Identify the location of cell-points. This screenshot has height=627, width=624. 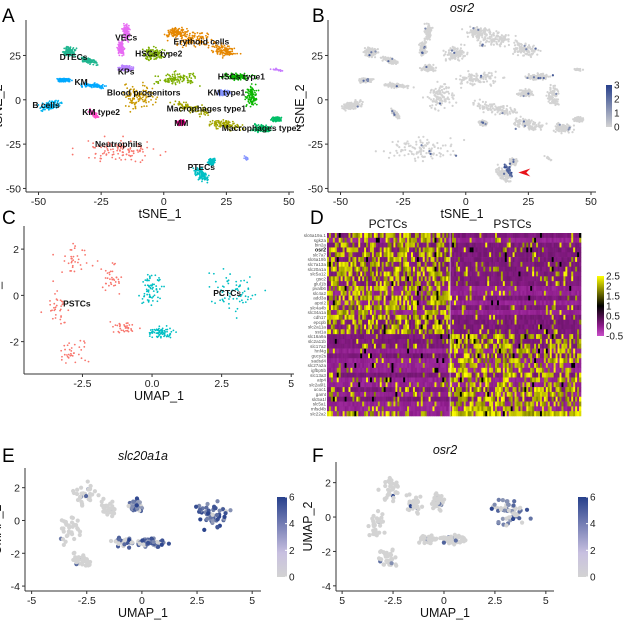
(462, 102).